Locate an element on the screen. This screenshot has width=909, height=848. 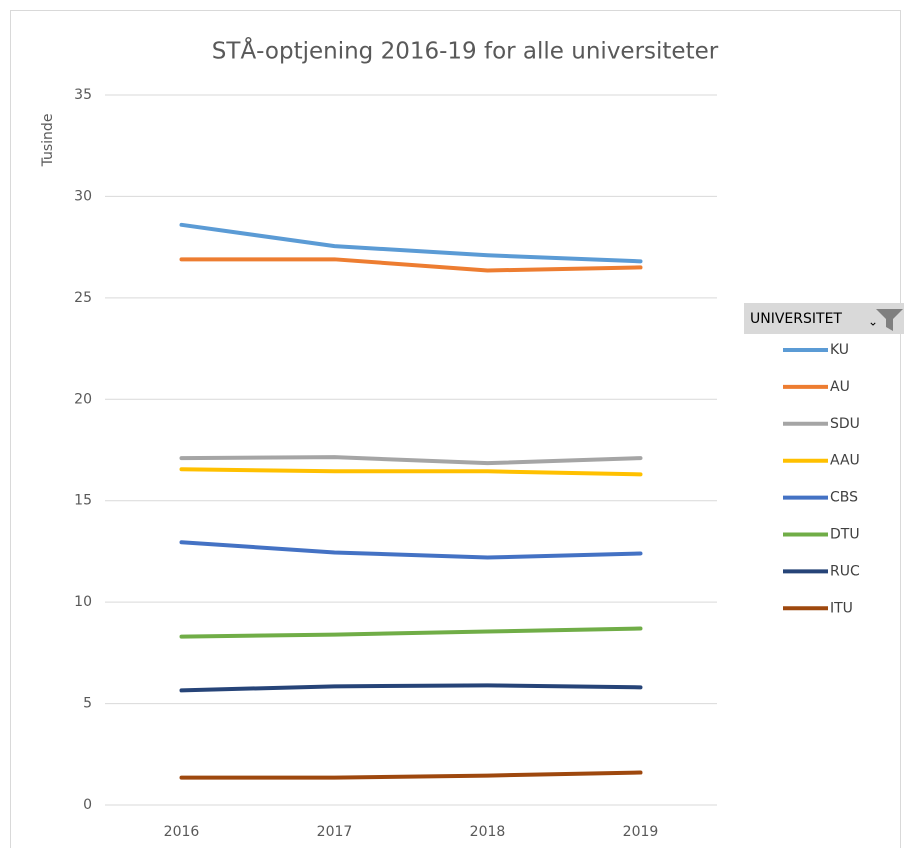
y-tick-label: 20 is located at coordinates (83, 399).